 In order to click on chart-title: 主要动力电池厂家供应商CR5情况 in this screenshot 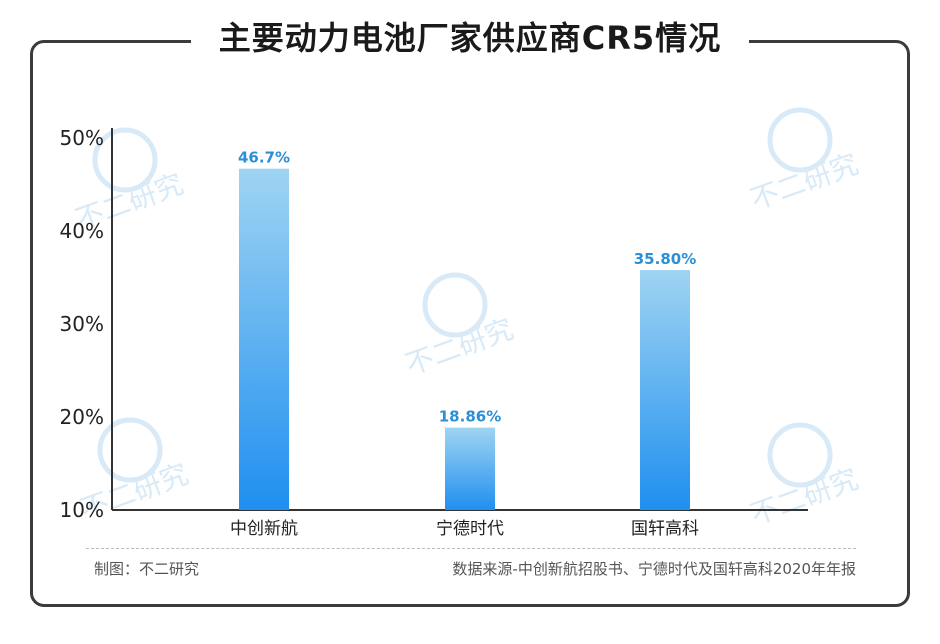, I will do `click(470, 38)`.